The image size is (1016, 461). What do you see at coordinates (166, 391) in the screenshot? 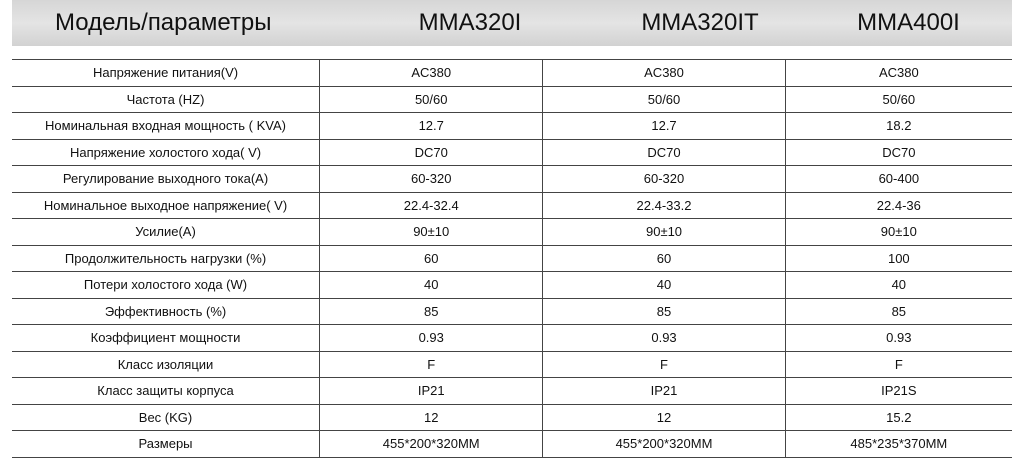
I see `row-label: Класс защиты корпуса` at bounding box center [166, 391].